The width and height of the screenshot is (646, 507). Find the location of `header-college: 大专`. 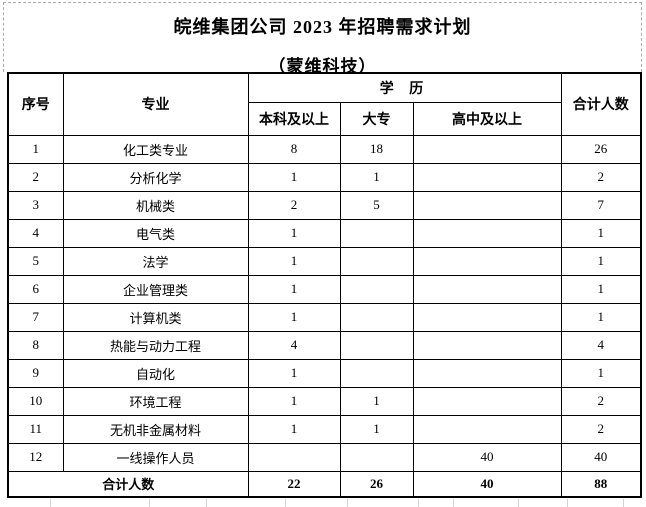

header-college: 大专 is located at coordinates (376, 118).